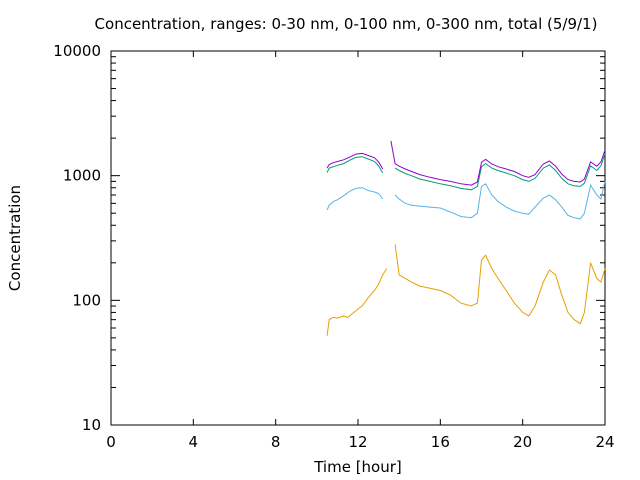 This screenshot has width=640, height=480. Describe the element at coordinates (86, 300) in the screenshot. I see `y-tick-label: 100` at that location.